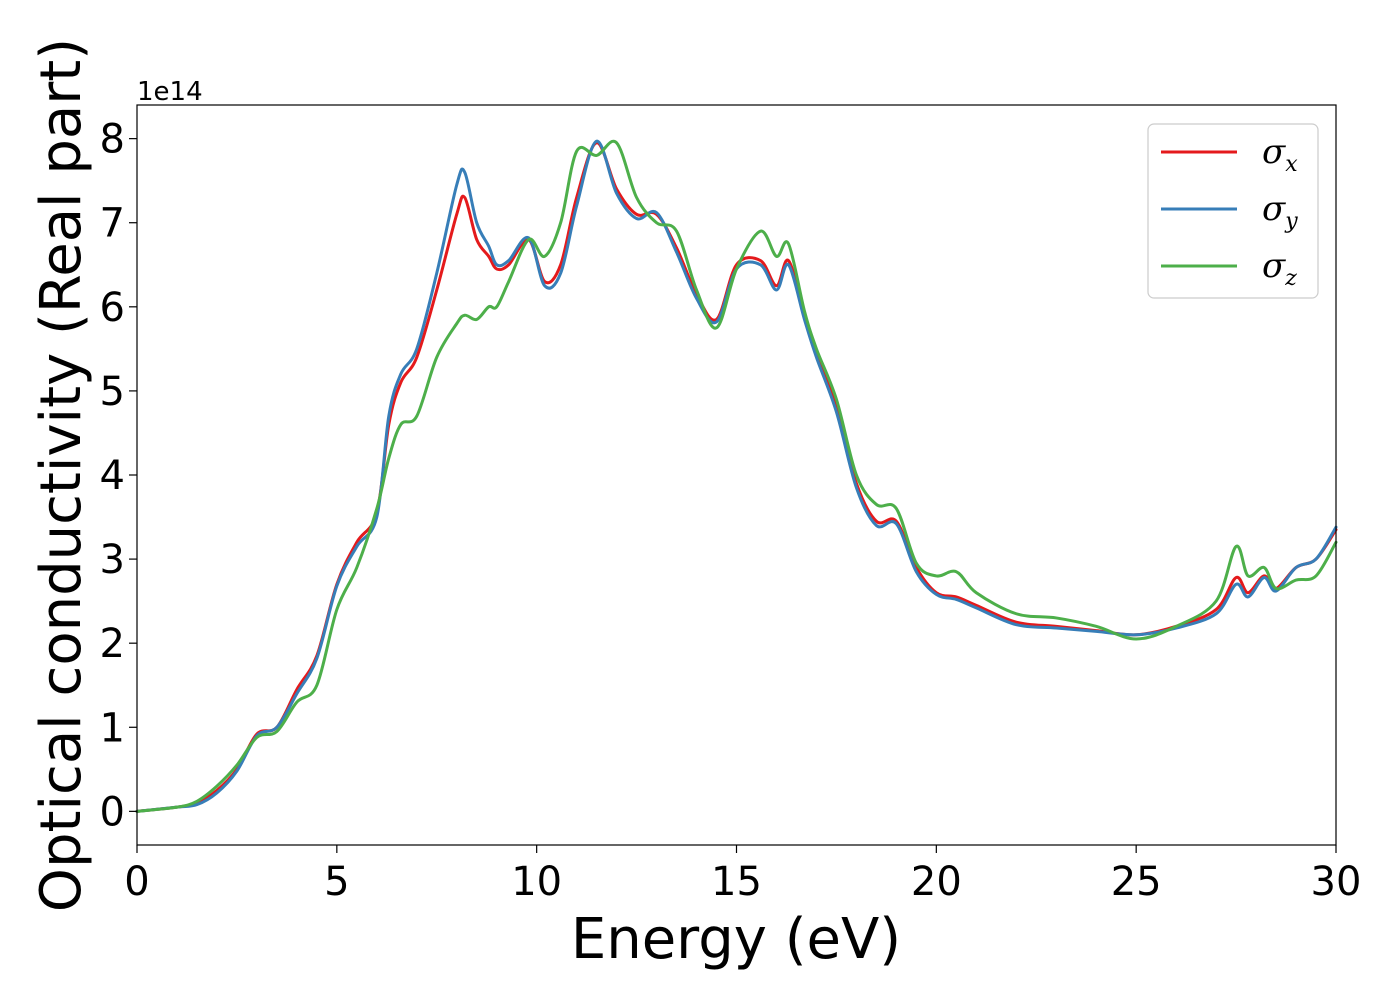 The image size is (1400, 1000). What do you see at coordinates (112, 476) in the screenshot?
I see `y-tick-label: 4` at bounding box center [112, 476].